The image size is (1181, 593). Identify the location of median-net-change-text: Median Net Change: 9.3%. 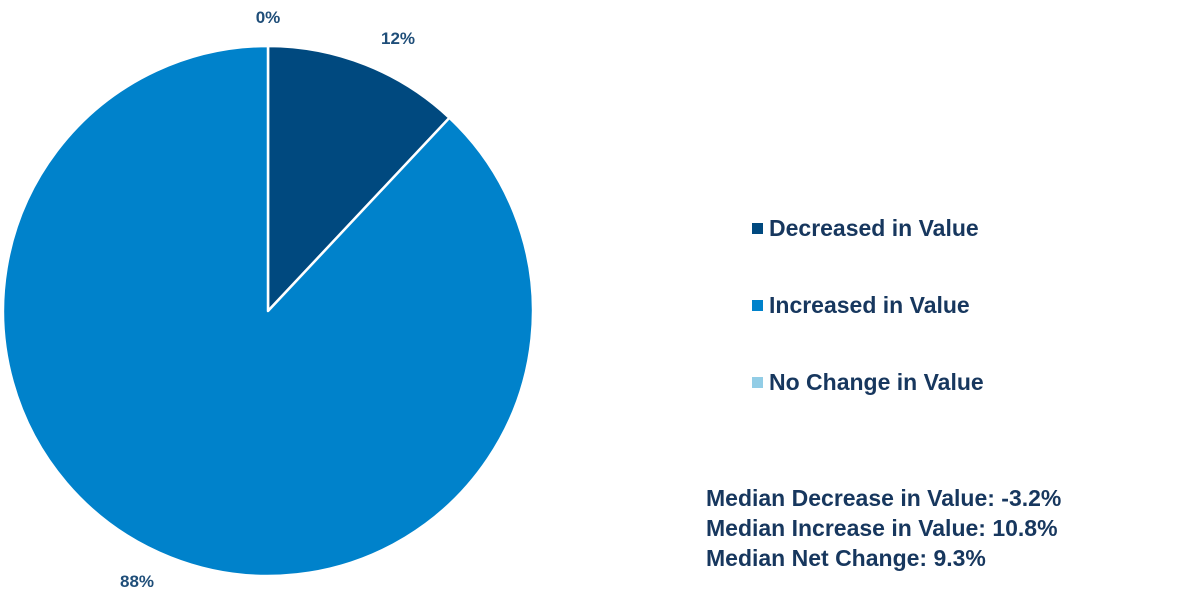
(846, 558).